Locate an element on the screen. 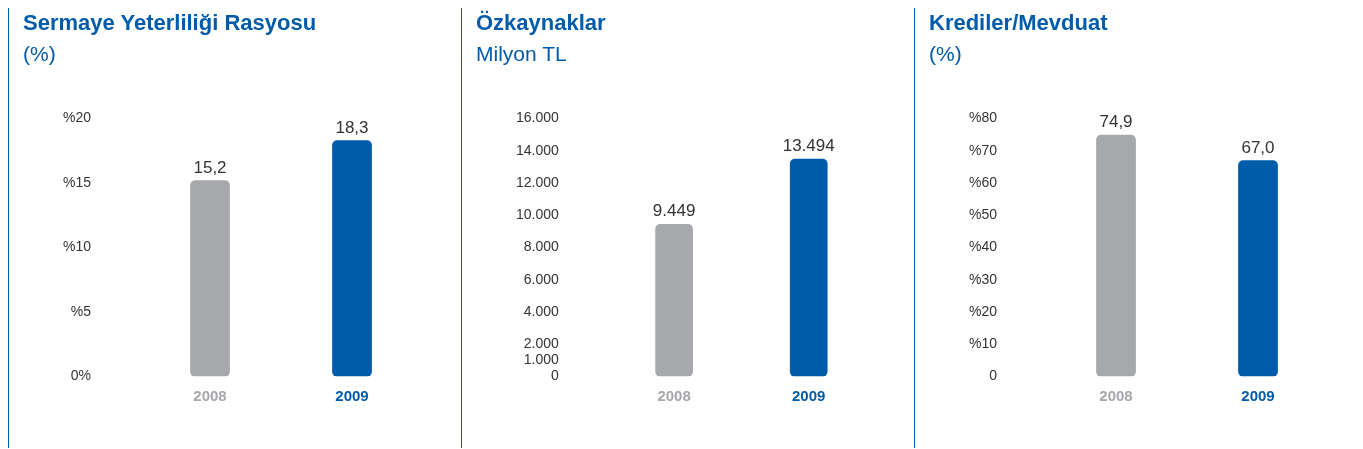  y-tick-label: %15 is located at coordinates (77, 181).